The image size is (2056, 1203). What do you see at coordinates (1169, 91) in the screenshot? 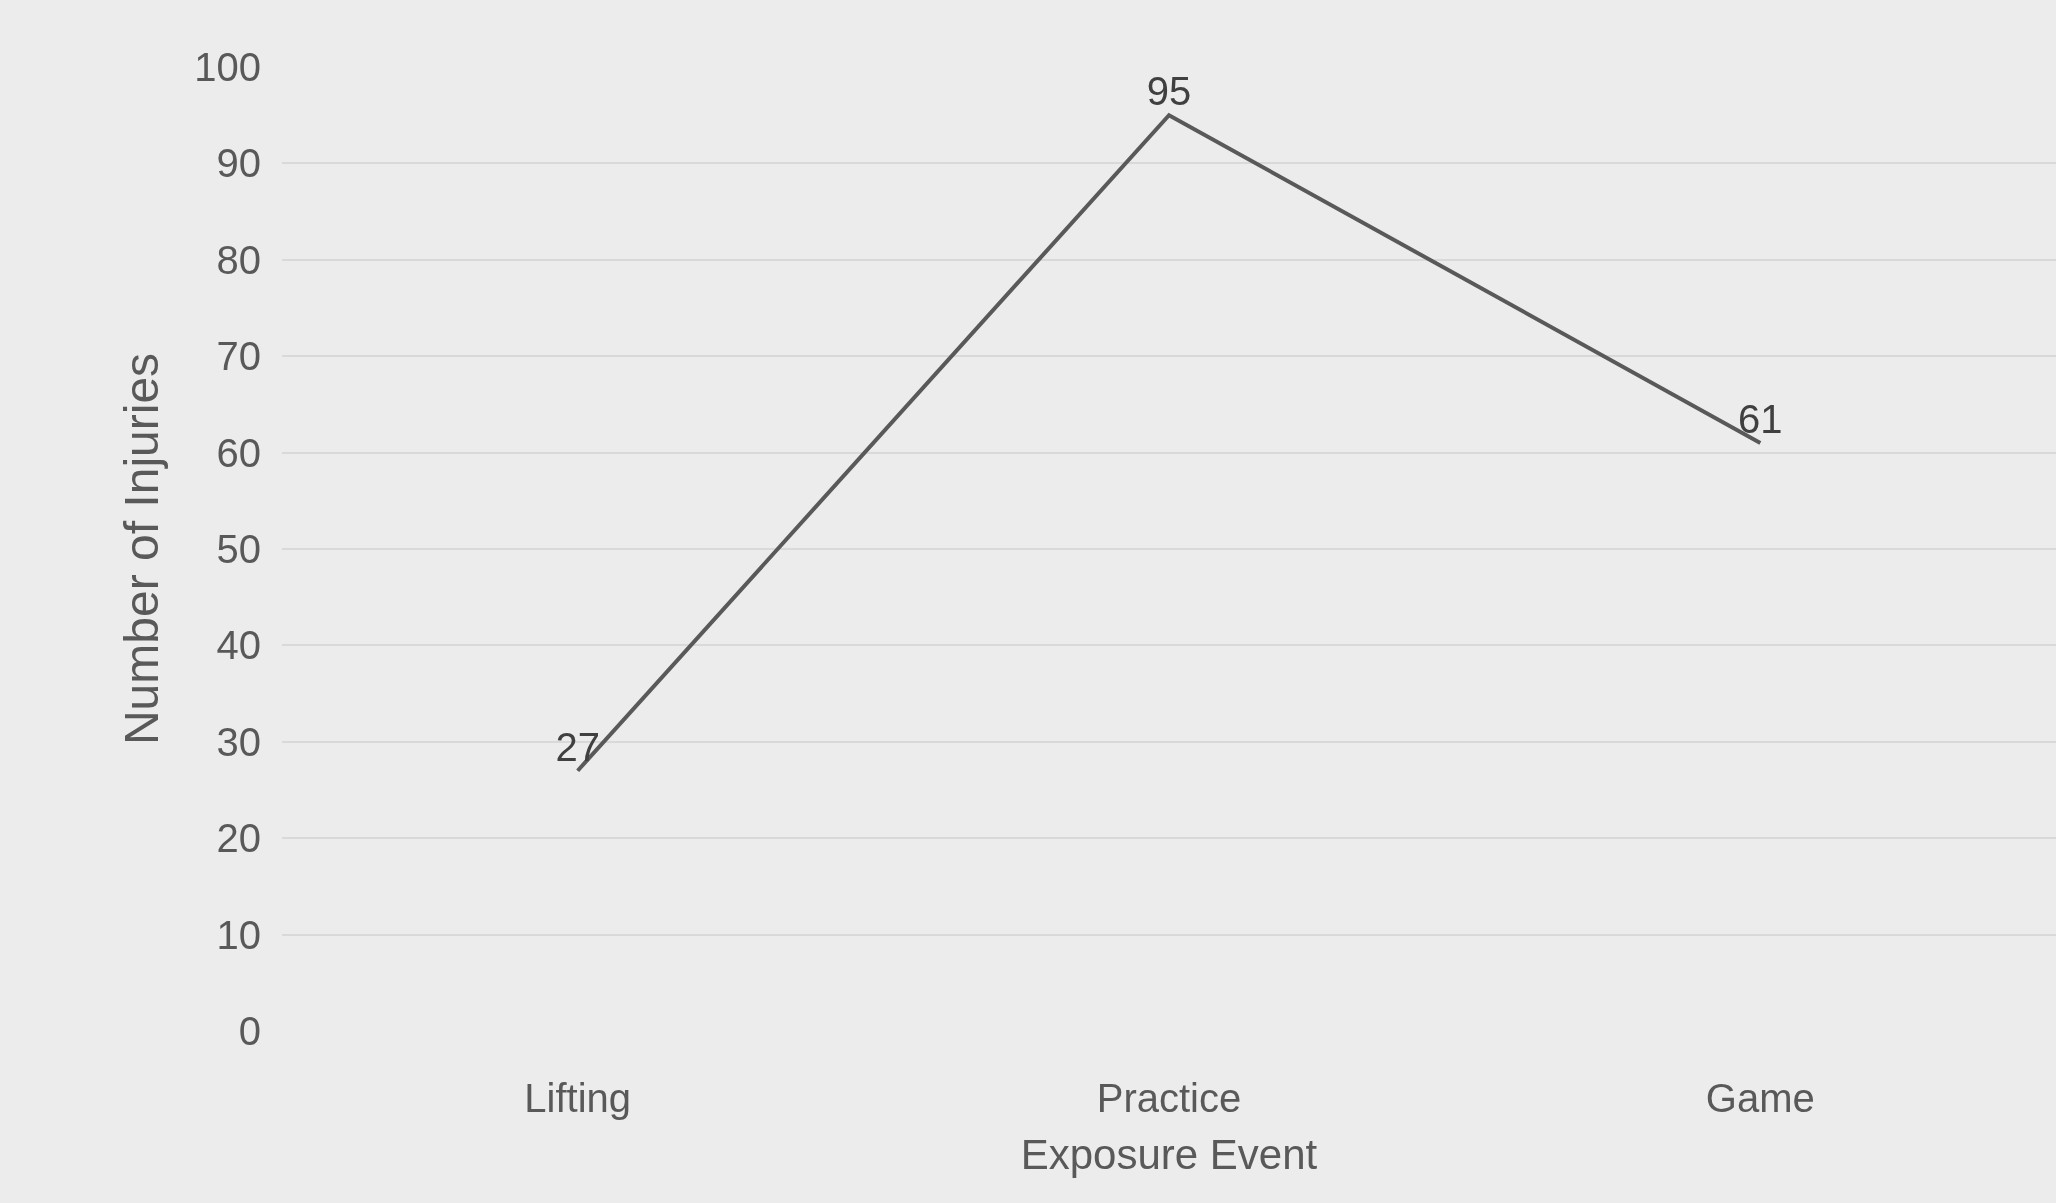
I see `data-label: 95` at bounding box center [1169, 91].